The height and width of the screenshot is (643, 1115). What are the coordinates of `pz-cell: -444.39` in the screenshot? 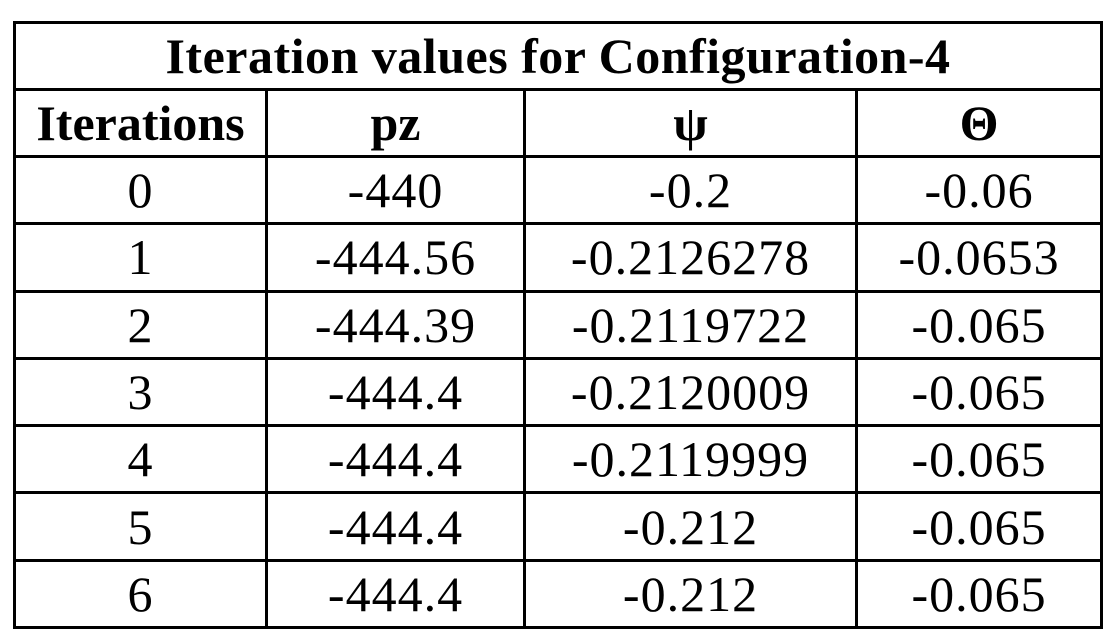 It's located at (395, 324).